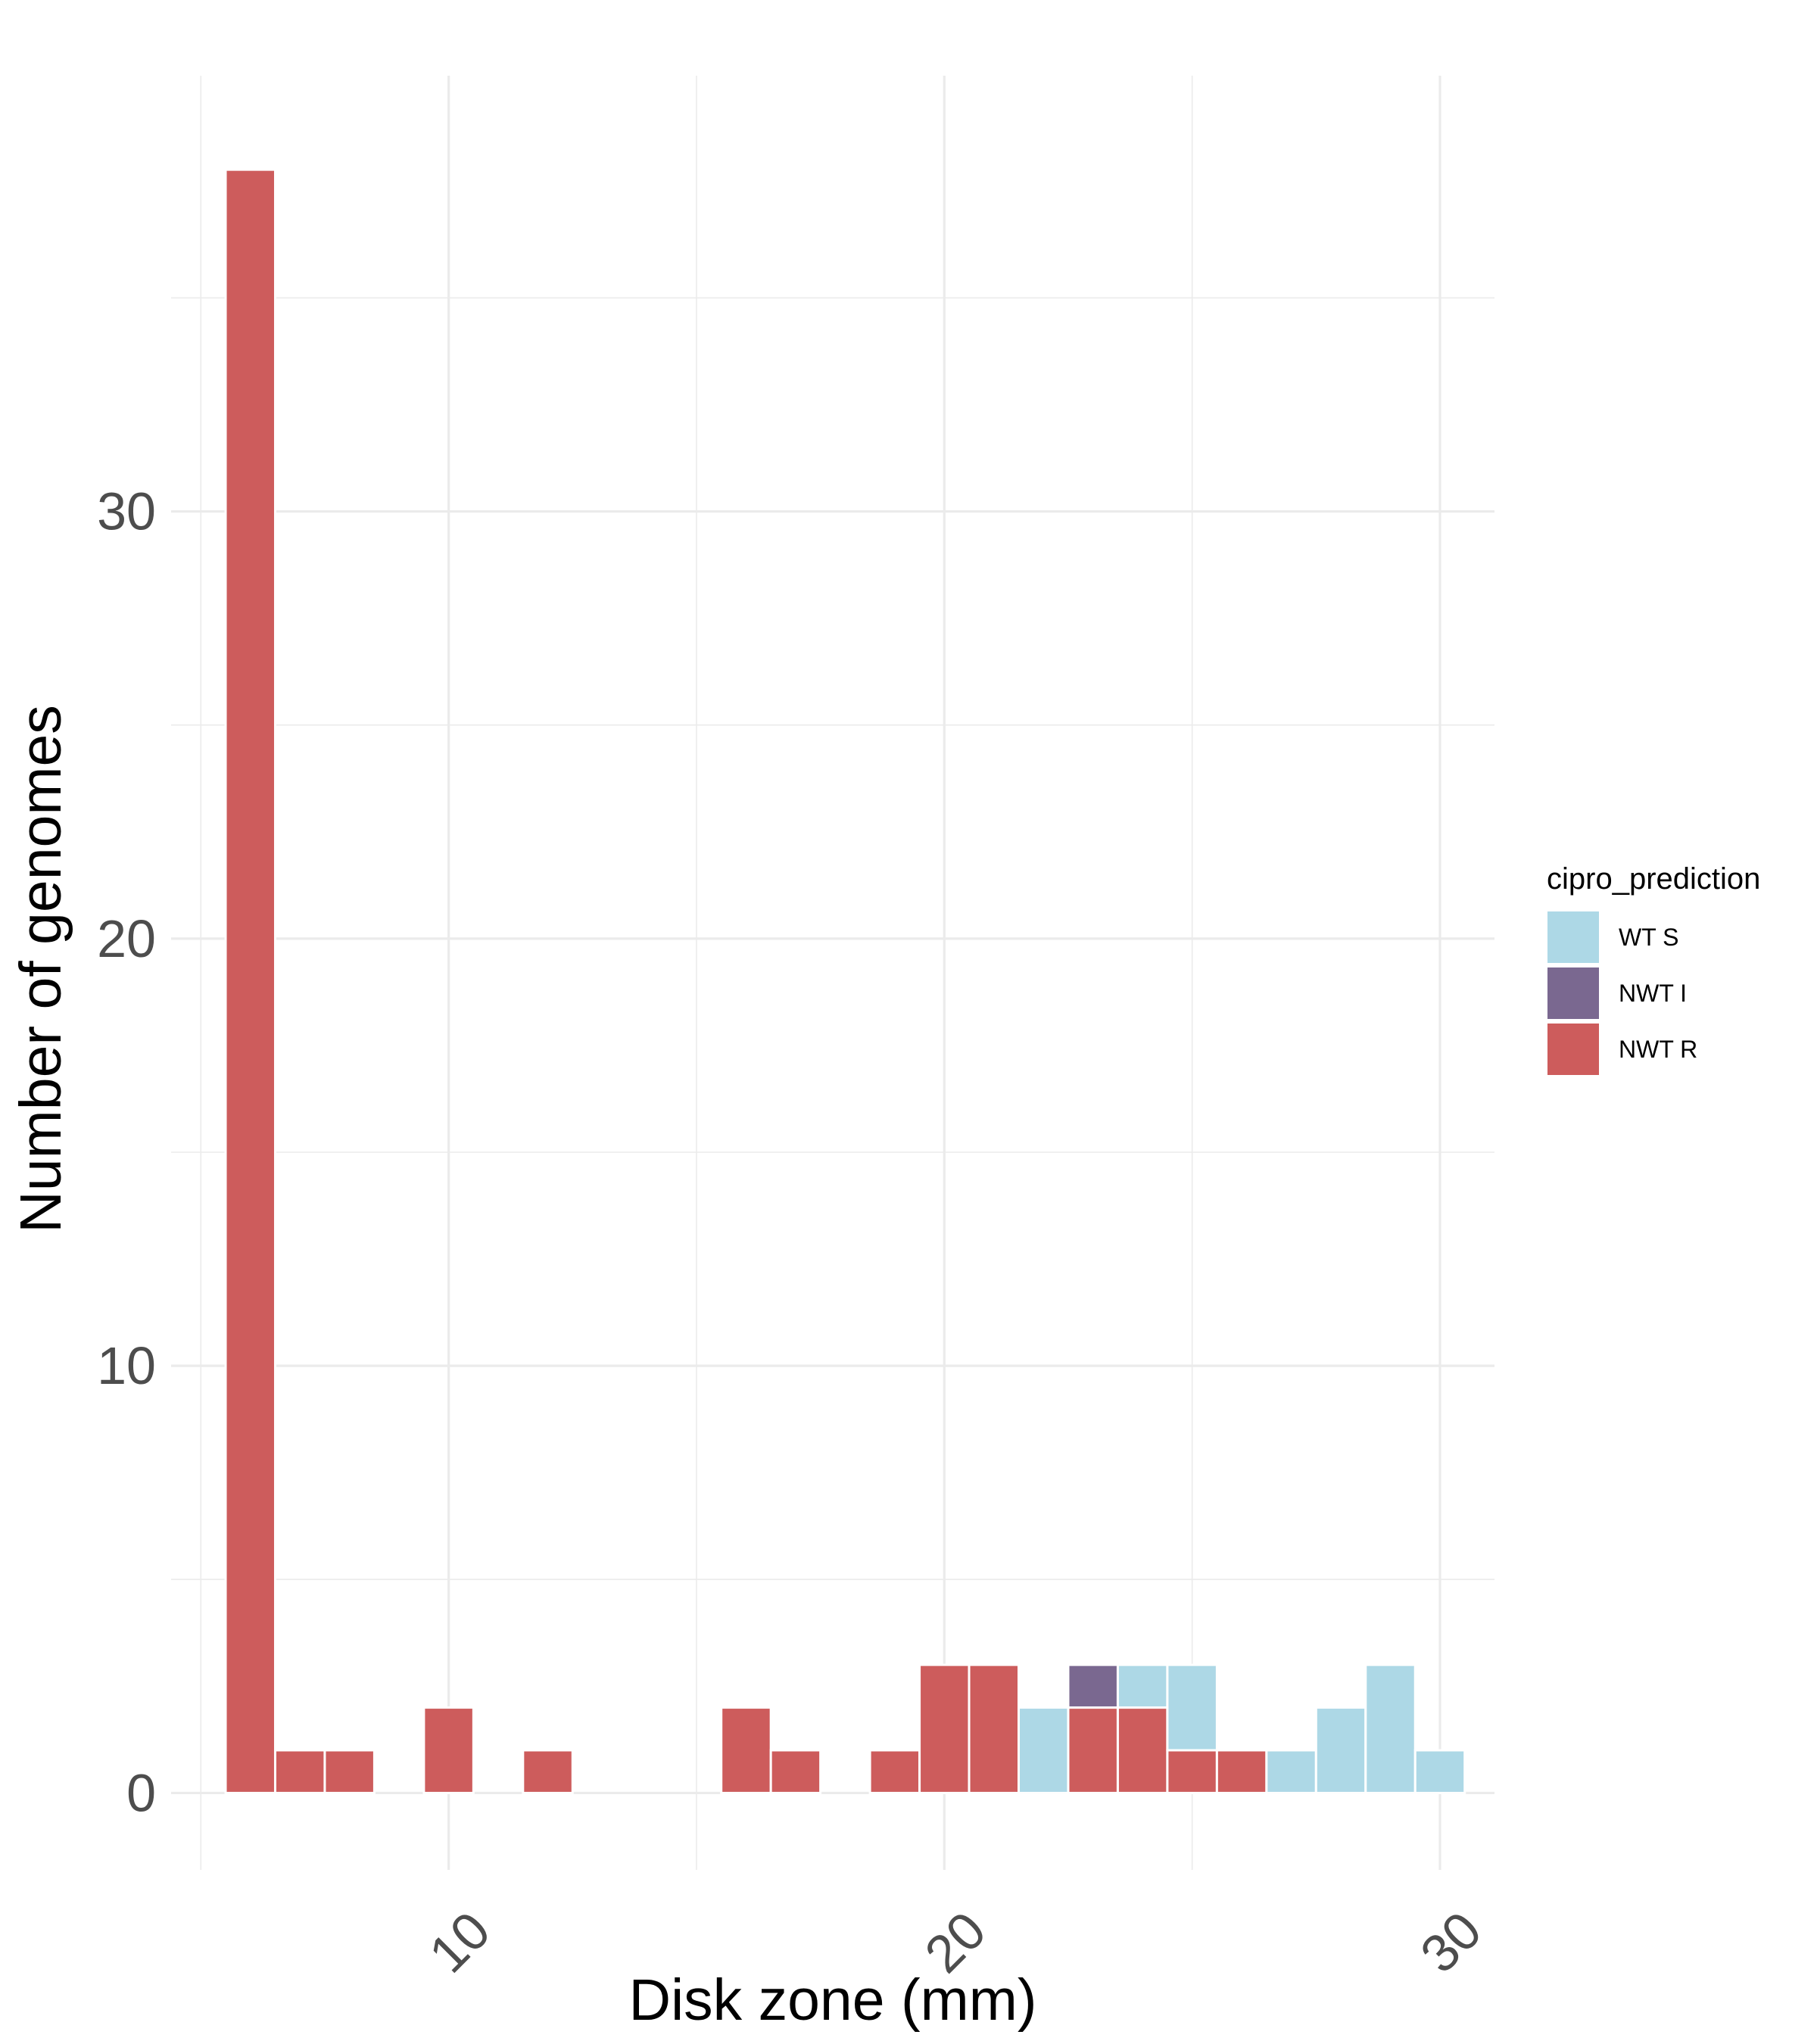 This screenshot has width=1817, height=2044. I want to click on legend-label: NWT I, so click(1653, 994).